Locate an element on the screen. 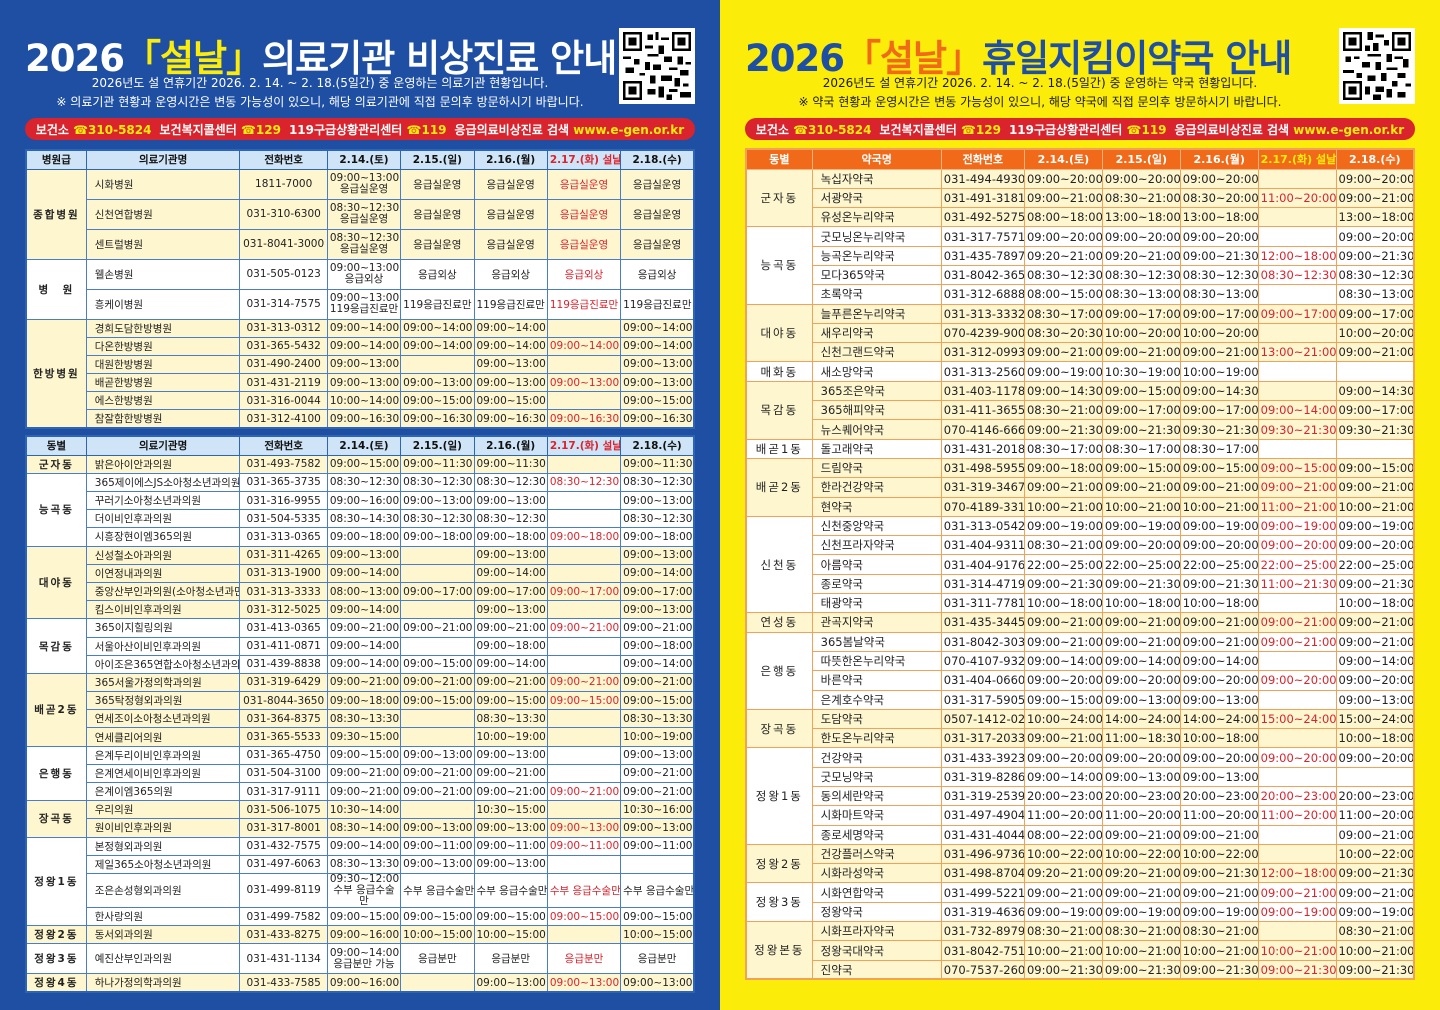 The height and width of the screenshot is (1010, 1440). phone-cell: 031-439-8838 is located at coordinates (283, 664).